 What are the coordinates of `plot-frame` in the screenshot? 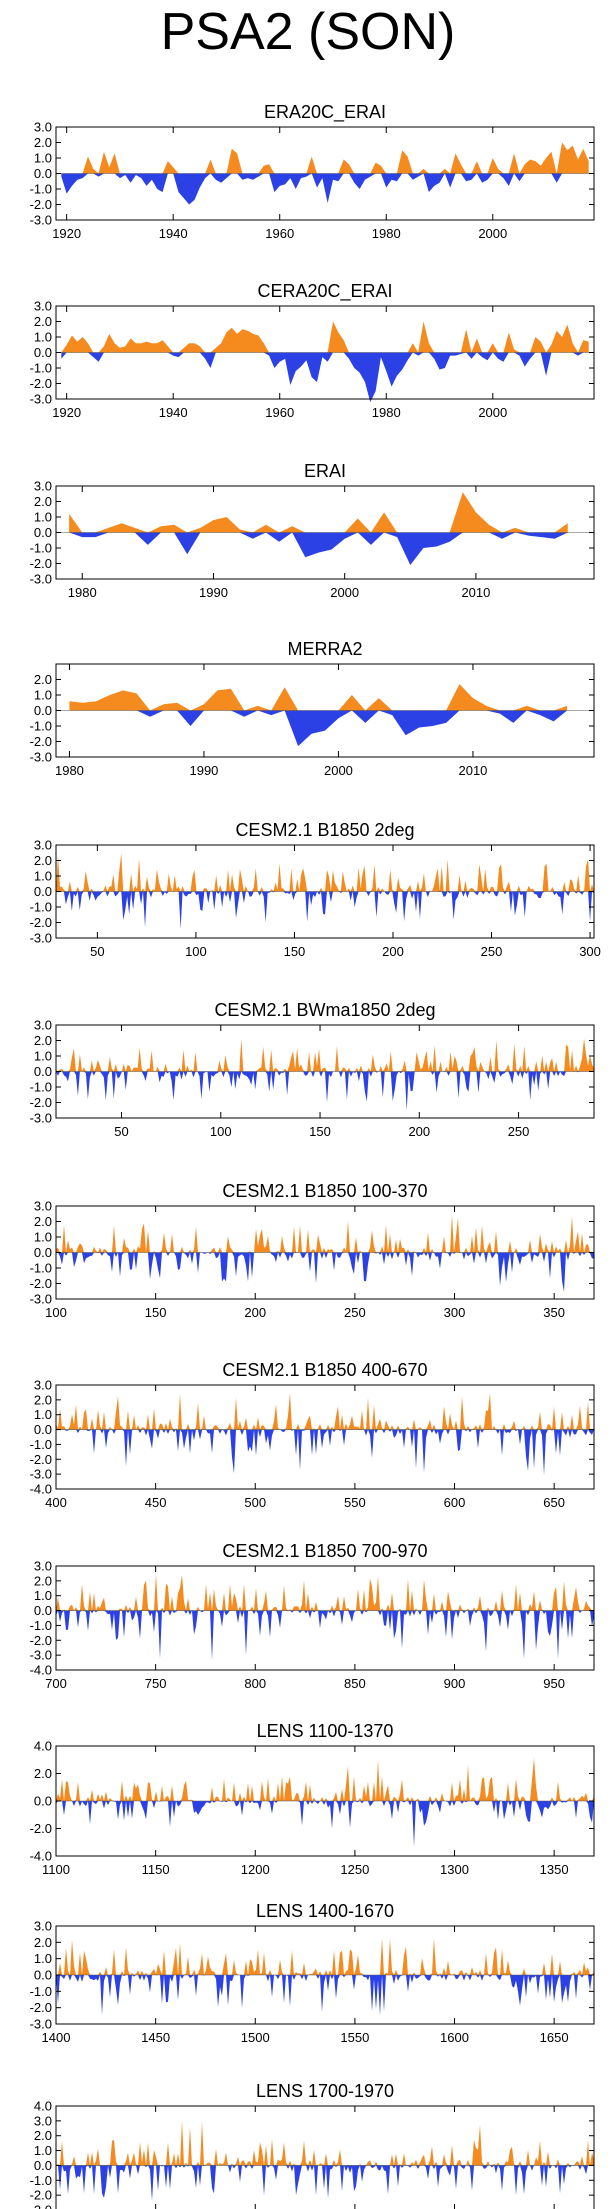 It's located at (325, 1437).